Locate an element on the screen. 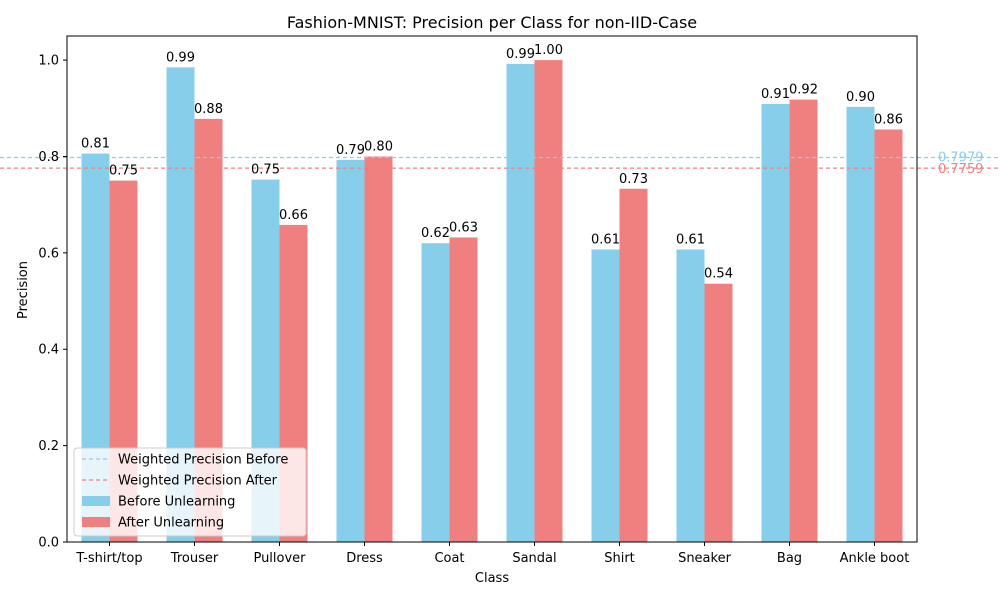  x-tick-label: Trouser is located at coordinates (194, 558).